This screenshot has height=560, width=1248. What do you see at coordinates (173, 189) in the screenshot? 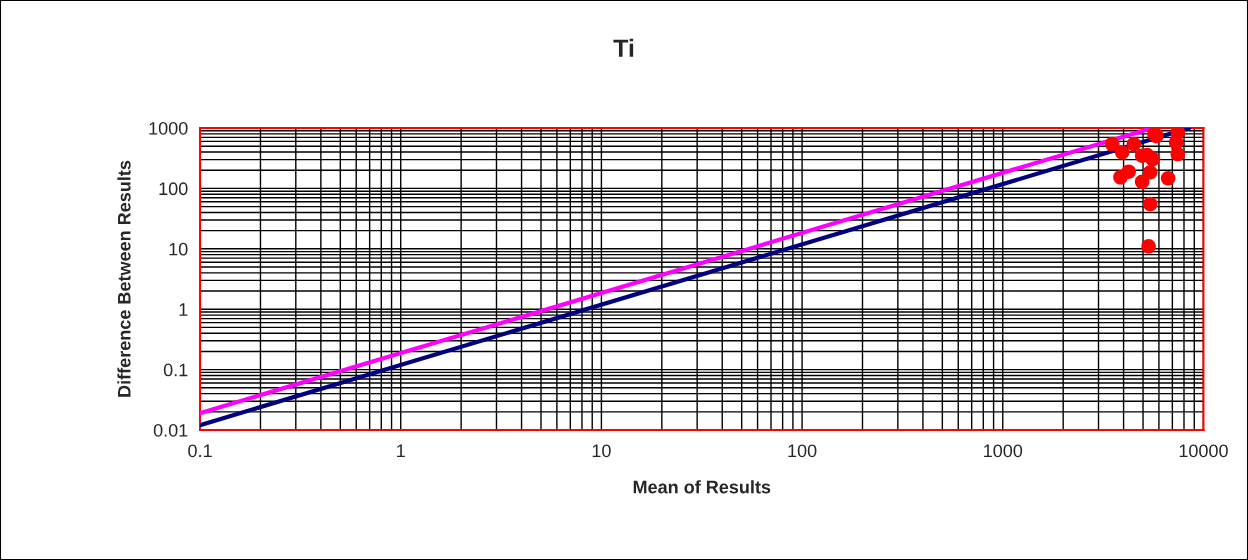
I see `y-tick-label: 100` at bounding box center [173, 189].